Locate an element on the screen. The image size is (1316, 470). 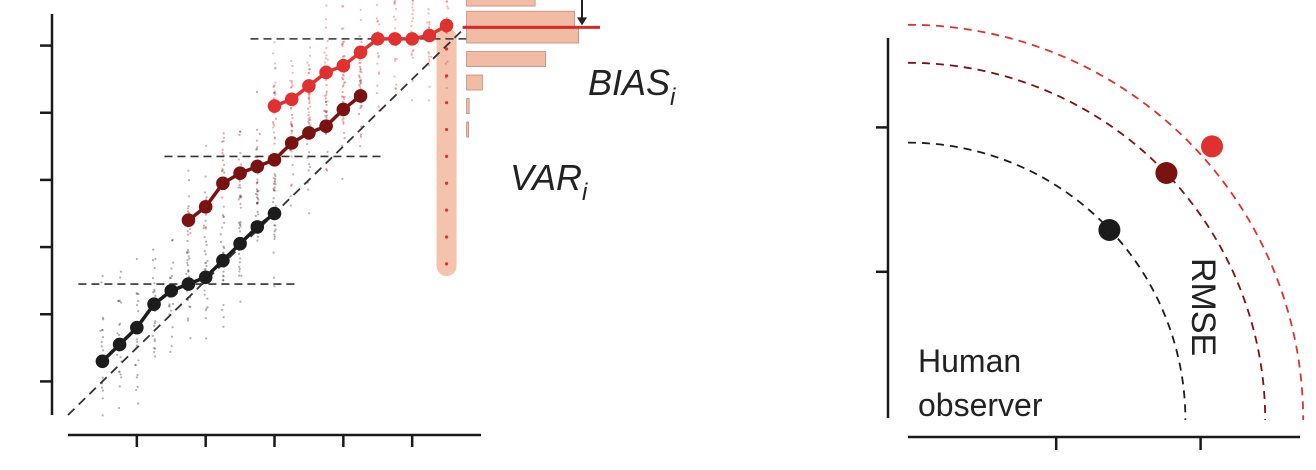
human-observer-label-line2: observer is located at coordinates (980, 405).